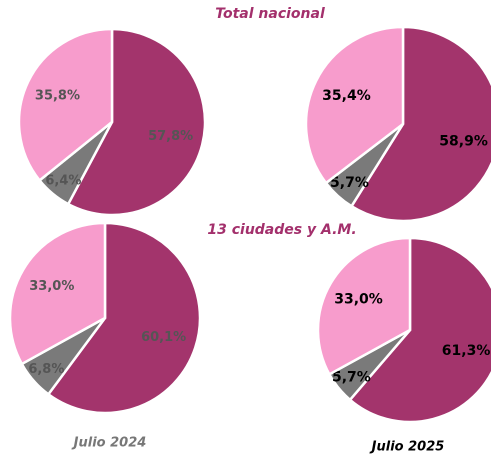 The image size is (491, 457). Describe the element at coordinates (109, 443) in the screenshot. I see `period-label: Julio 2024` at that location.